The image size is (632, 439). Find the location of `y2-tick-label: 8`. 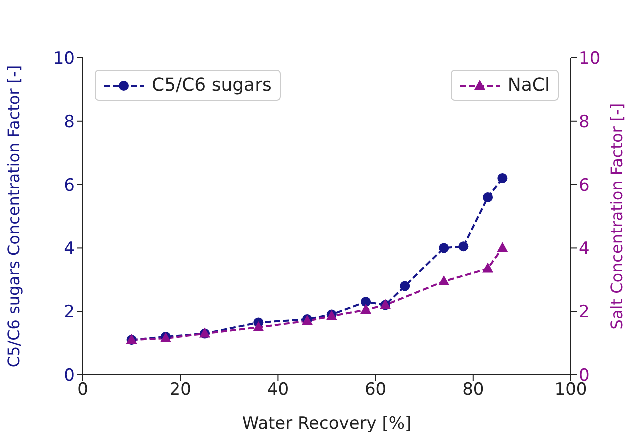

y2-tick-label: 8 is located at coordinates (584, 122).